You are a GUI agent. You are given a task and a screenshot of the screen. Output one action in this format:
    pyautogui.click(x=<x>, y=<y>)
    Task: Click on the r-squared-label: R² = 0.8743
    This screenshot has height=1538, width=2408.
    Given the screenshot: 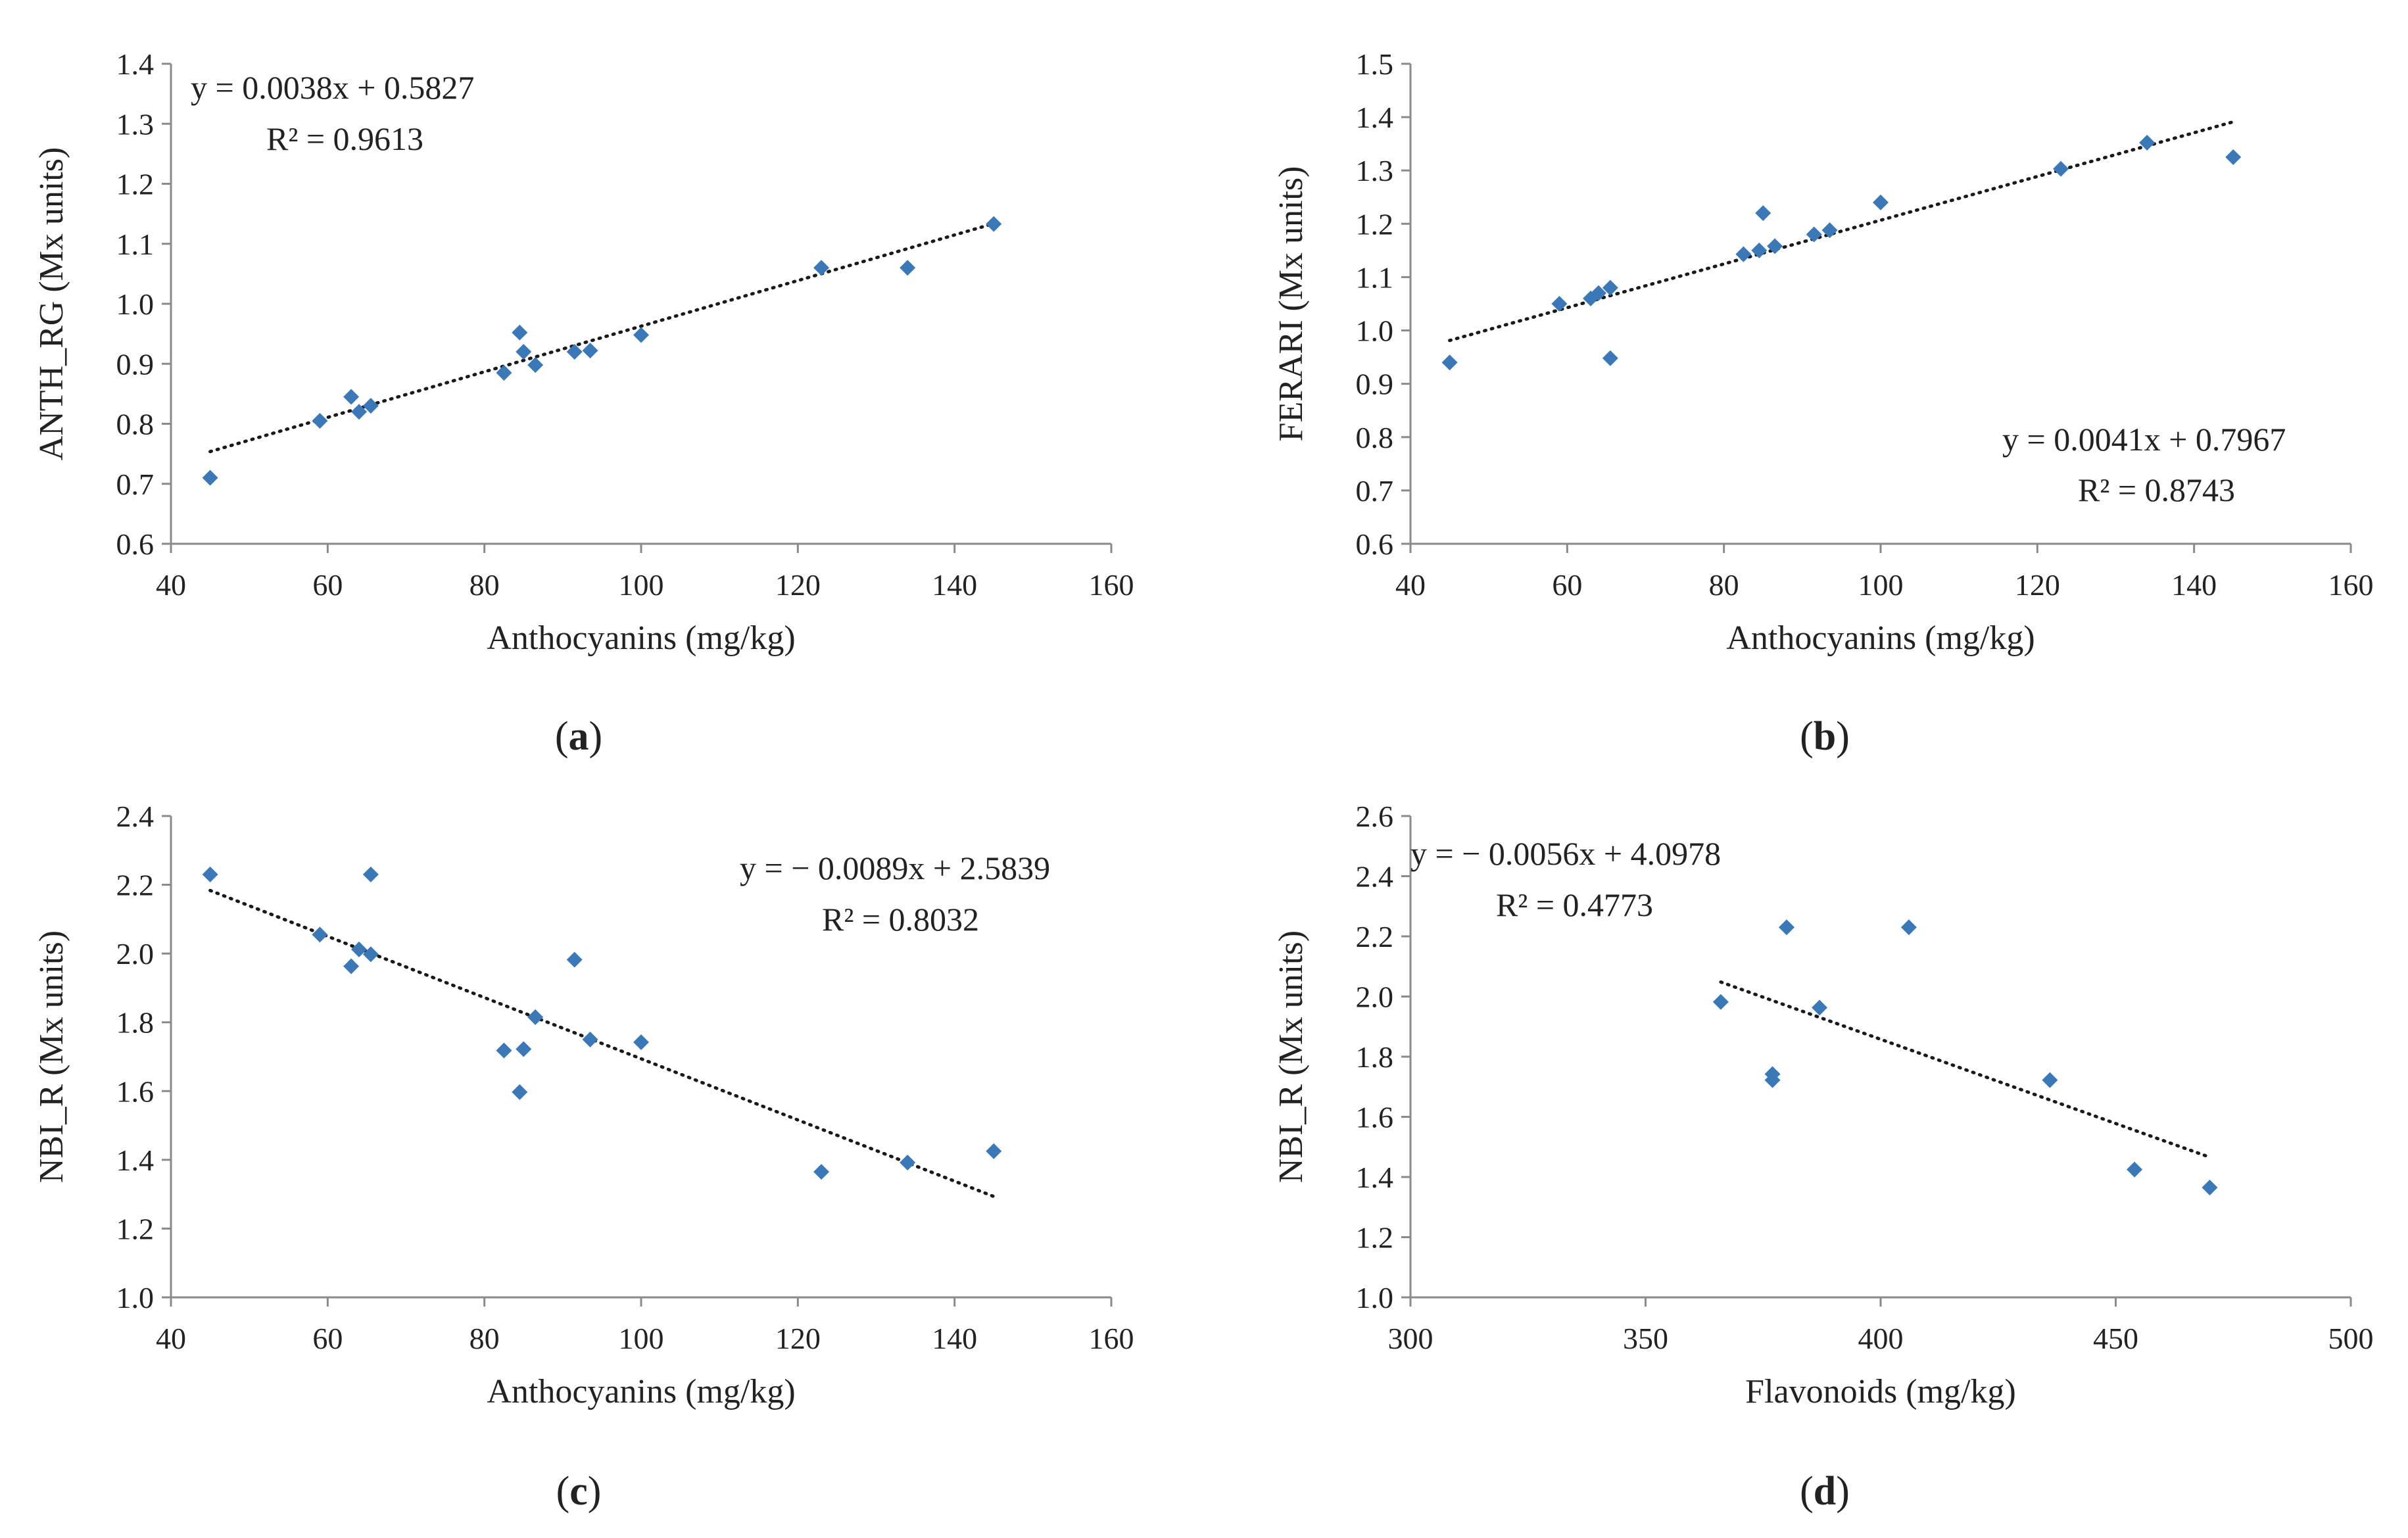 What is the action you would take?
    pyautogui.click(x=2156, y=490)
    